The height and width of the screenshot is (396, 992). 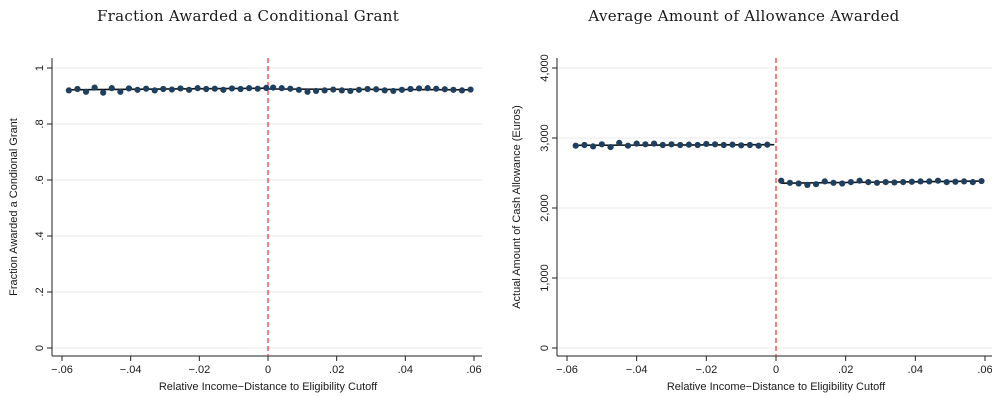 I want to click on y-tick-label: 4,000, so click(x=545, y=68).